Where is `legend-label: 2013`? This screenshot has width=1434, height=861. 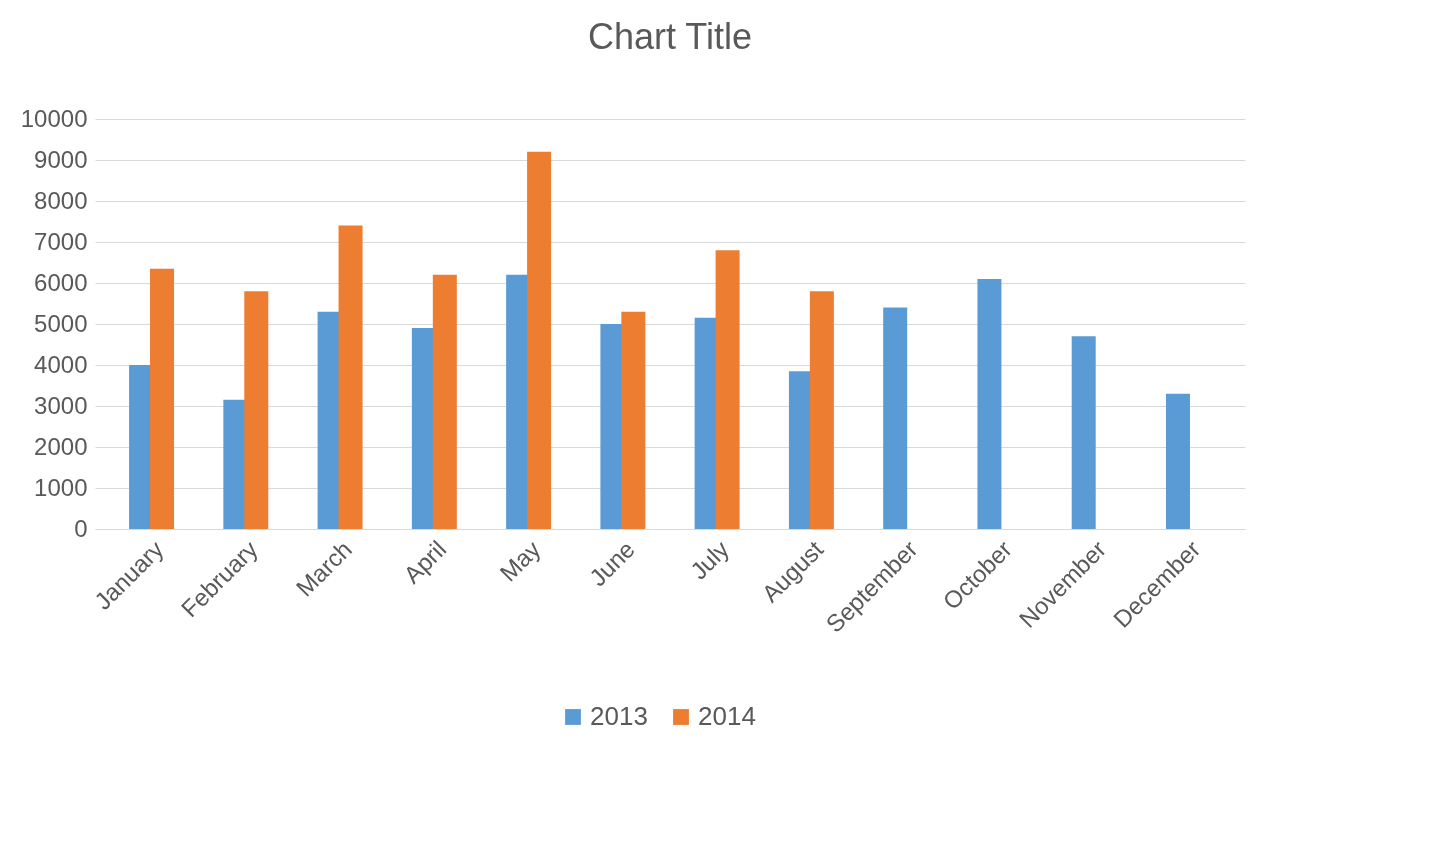
legend-label: 2013 is located at coordinates (619, 716).